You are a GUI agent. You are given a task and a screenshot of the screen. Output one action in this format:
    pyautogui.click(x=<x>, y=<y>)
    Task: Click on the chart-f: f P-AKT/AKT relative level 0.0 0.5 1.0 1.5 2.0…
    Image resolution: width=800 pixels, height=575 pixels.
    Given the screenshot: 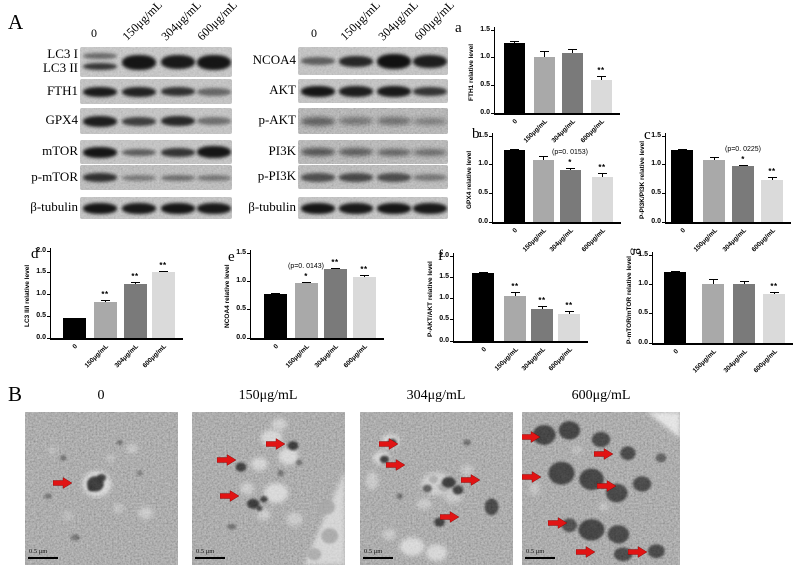 What is the action you would take?
    pyautogui.click(x=517, y=310)
    